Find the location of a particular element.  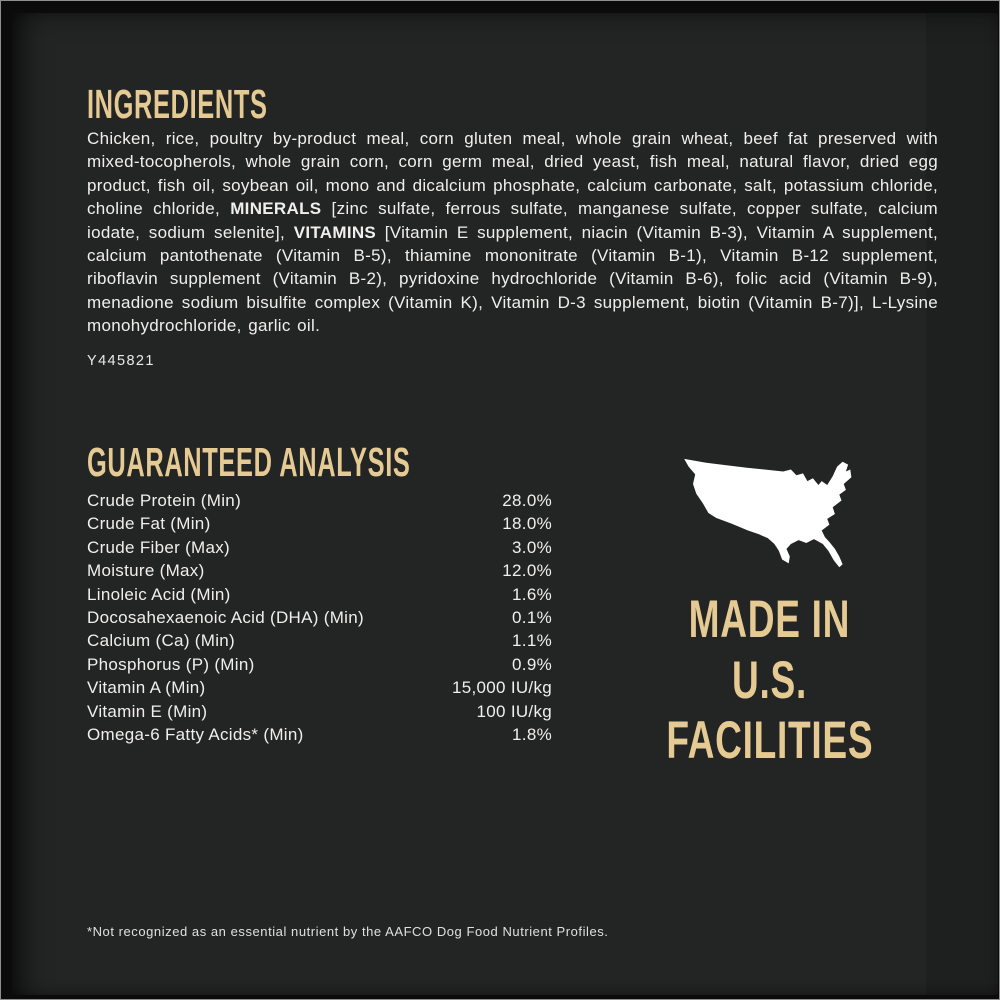

analysis-value: 1.6% is located at coordinates (532, 594).